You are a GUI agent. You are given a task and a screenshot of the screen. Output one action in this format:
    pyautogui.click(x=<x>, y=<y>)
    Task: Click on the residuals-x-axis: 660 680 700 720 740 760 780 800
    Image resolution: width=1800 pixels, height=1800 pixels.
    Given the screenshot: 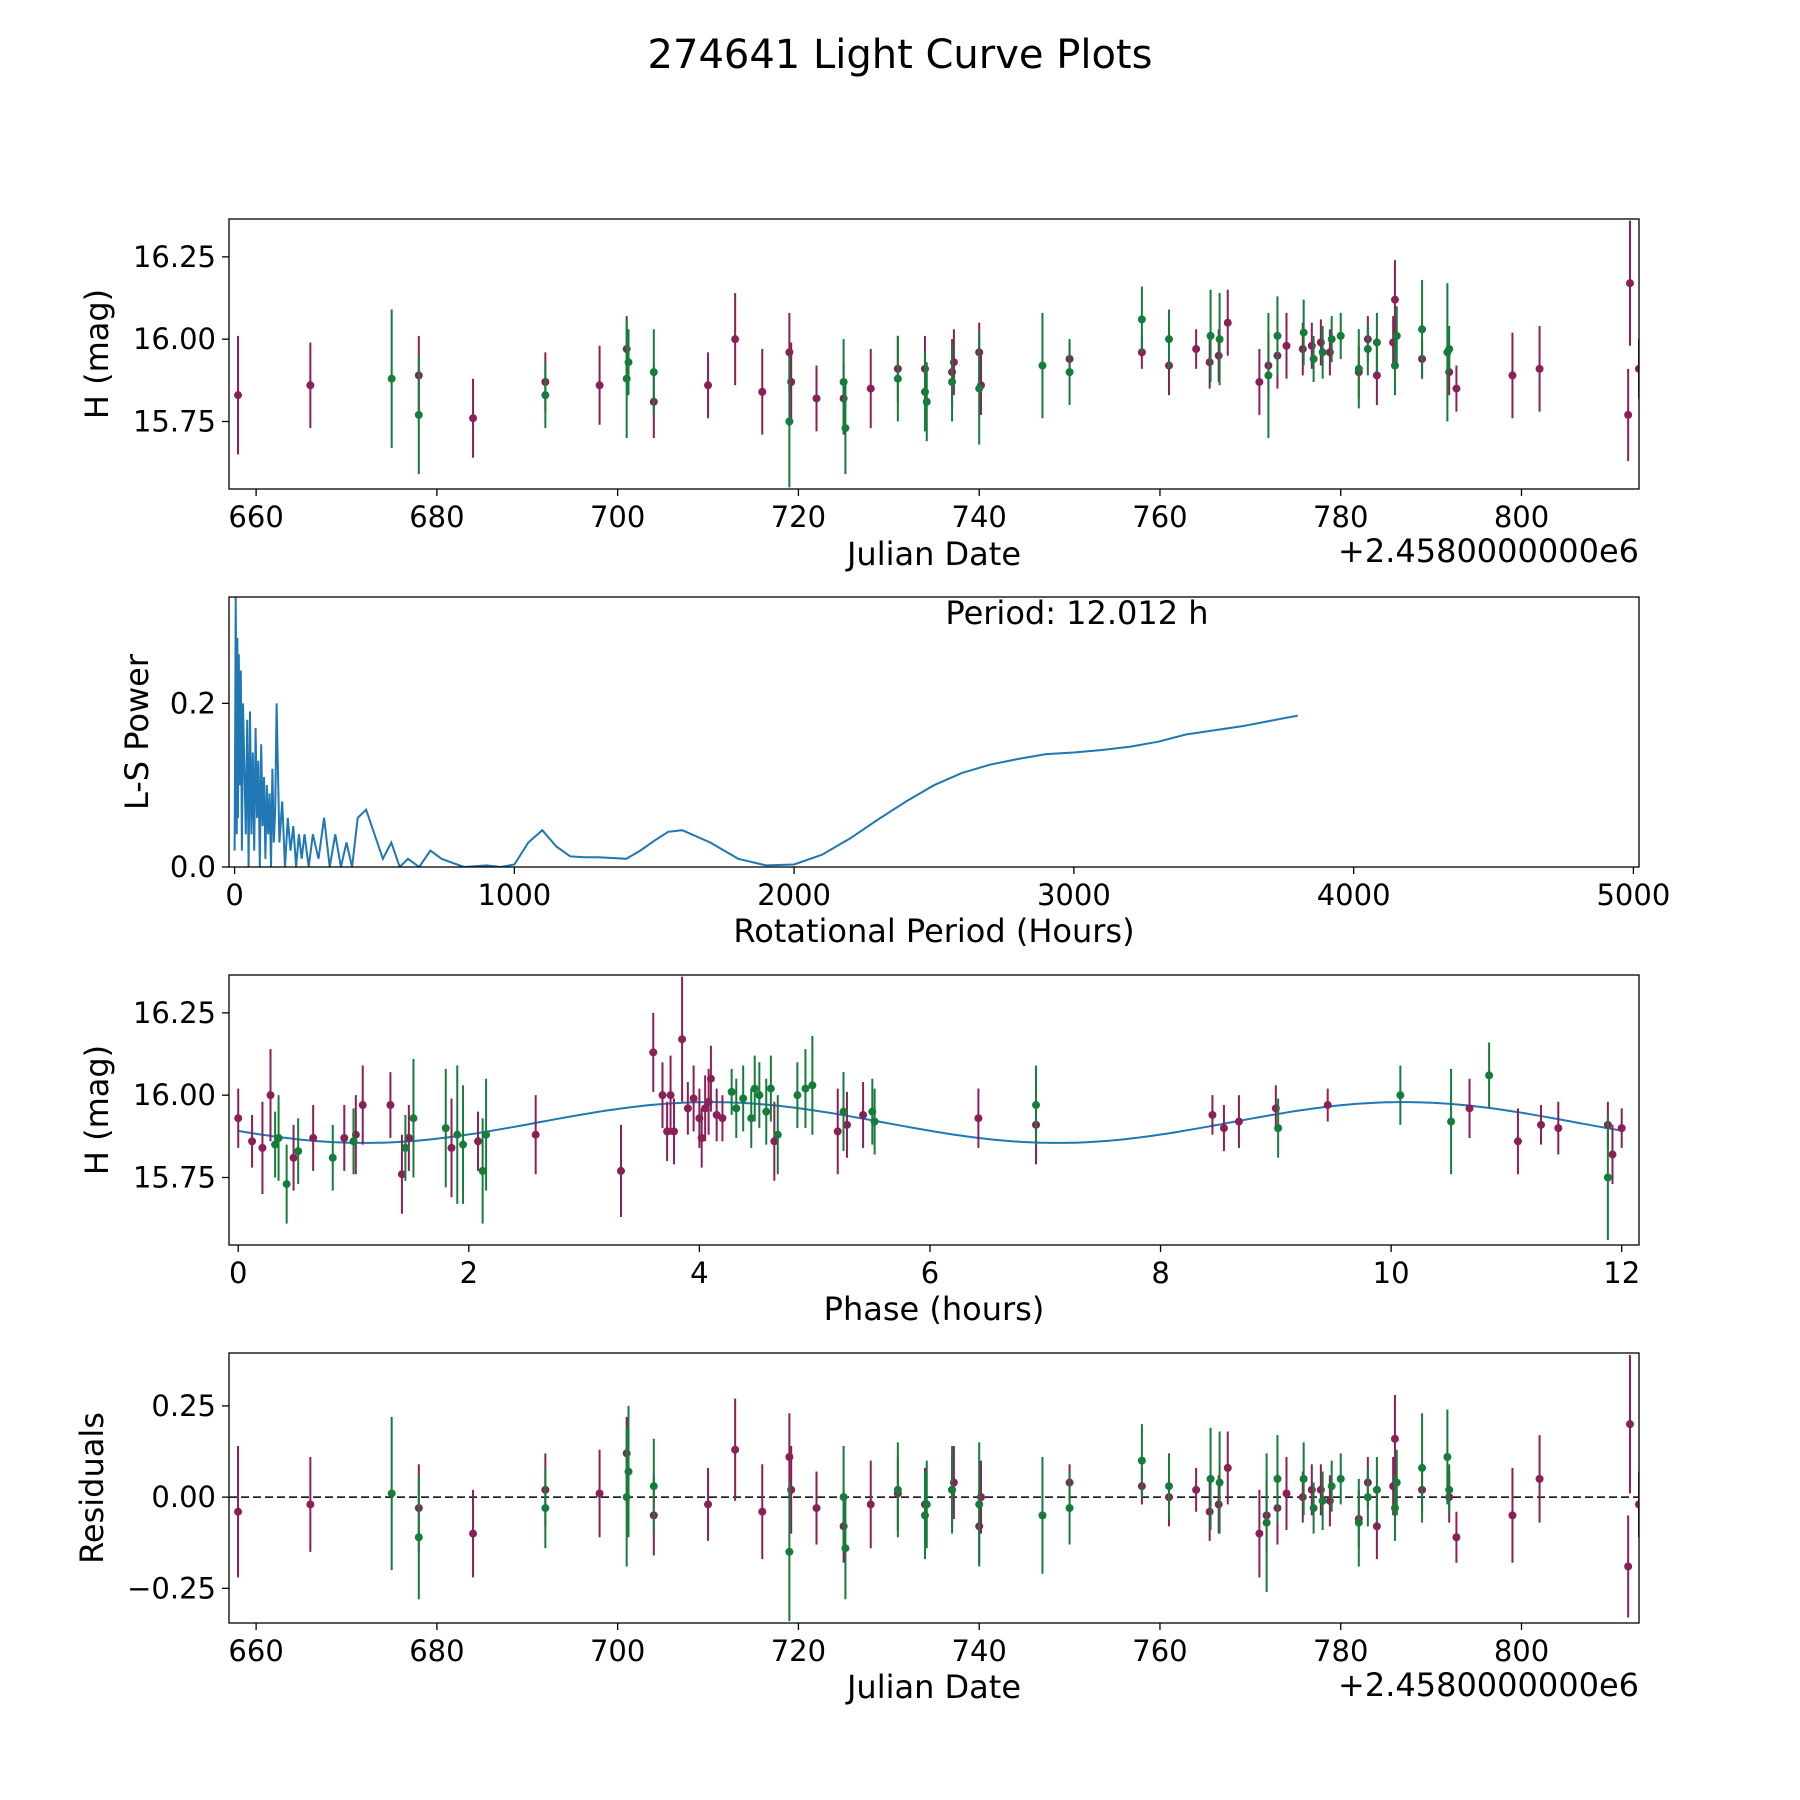 What is the action you would take?
    pyautogui.click(x=888, y=1645)
    